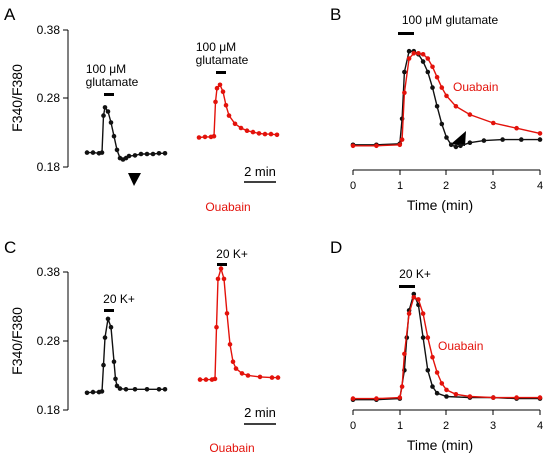 Image resolution: width=550 pixels, height=457 pixels. Describe the element at coordinates (458, 138) in the screenshot. I see `arrowhead-b` at that location.